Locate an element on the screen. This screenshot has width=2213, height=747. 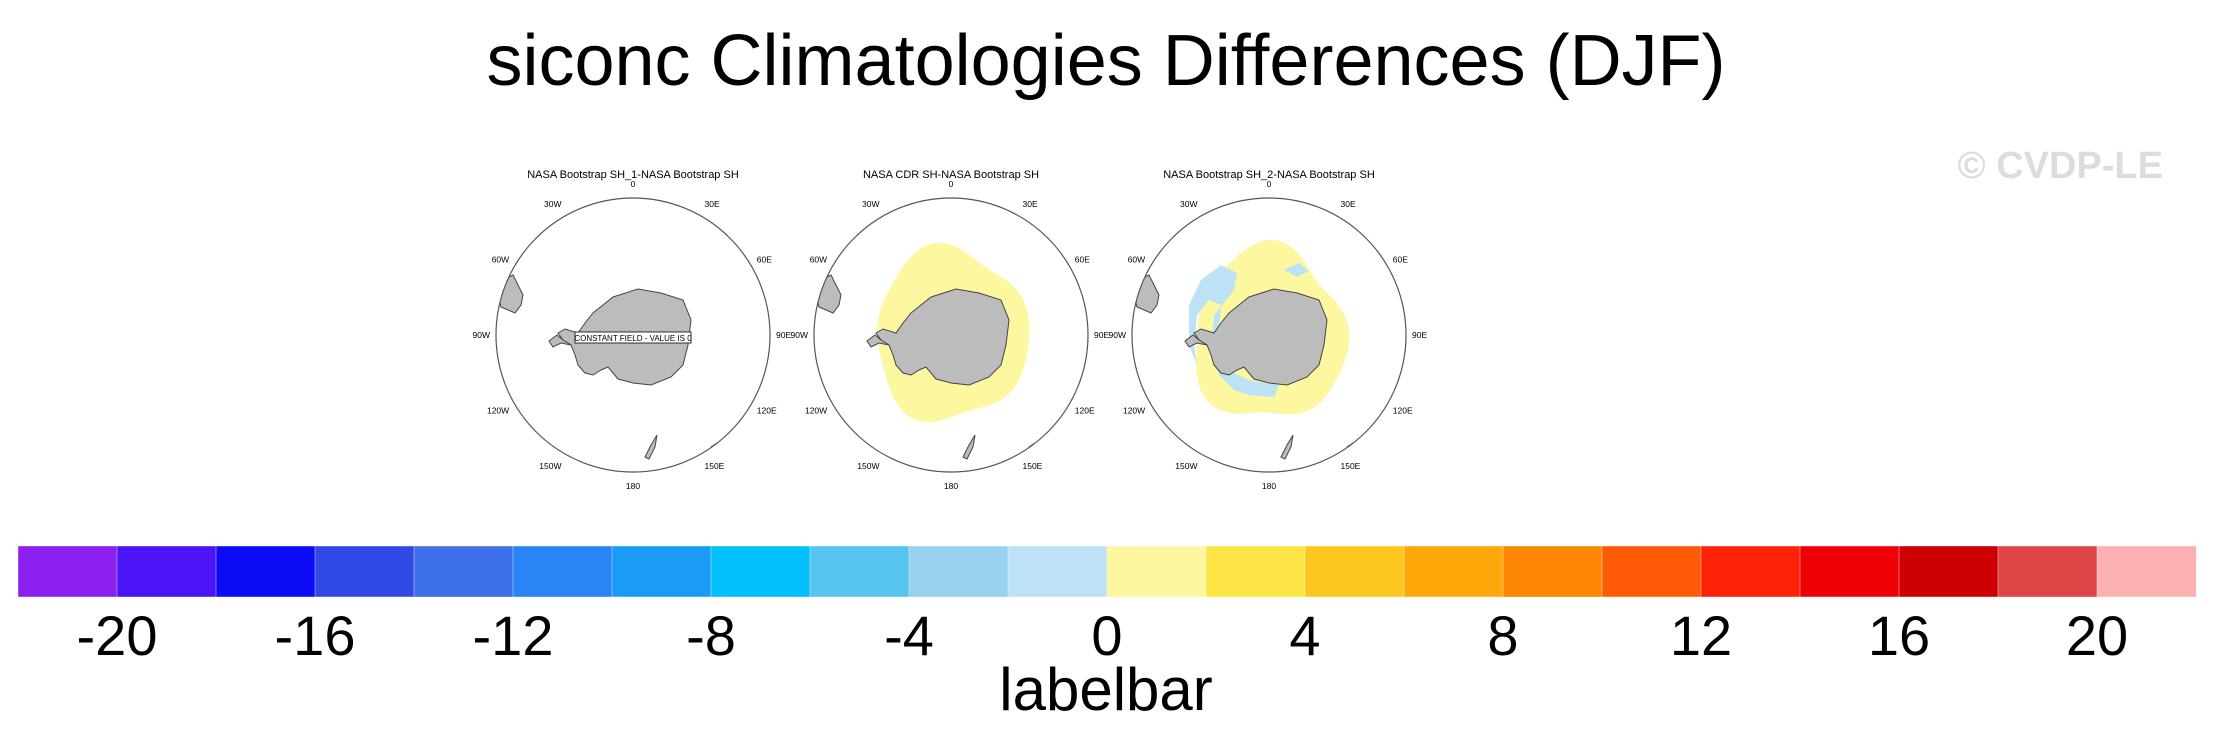
colorbar-tick-label: -4 is located at coordinates (909, 635).